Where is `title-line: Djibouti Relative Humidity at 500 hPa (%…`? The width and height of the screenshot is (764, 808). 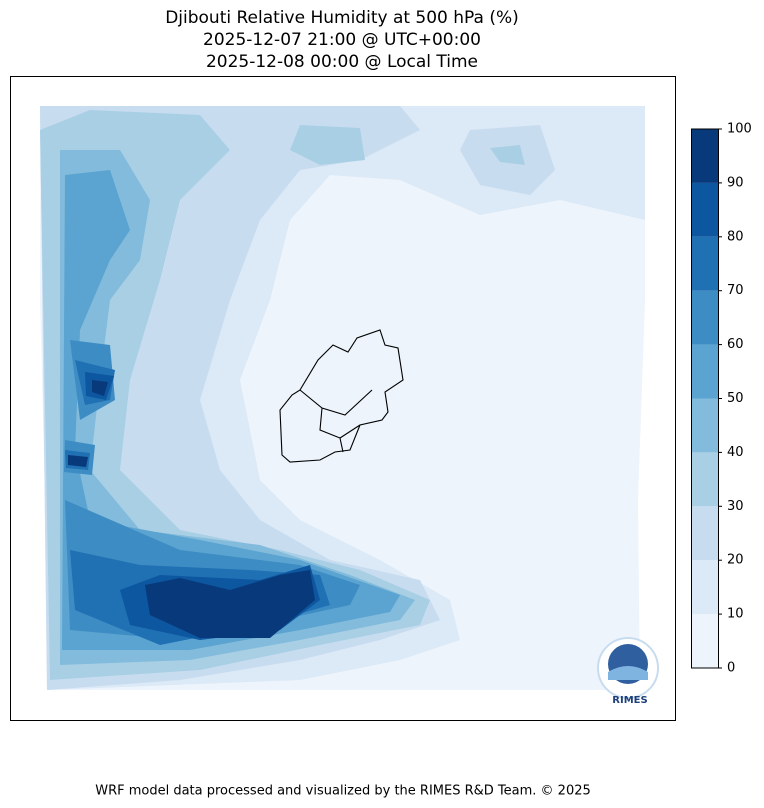 title-line: Djibouti Relative Humidity at 500 hPa (%… is located at coordinates (342, 18).